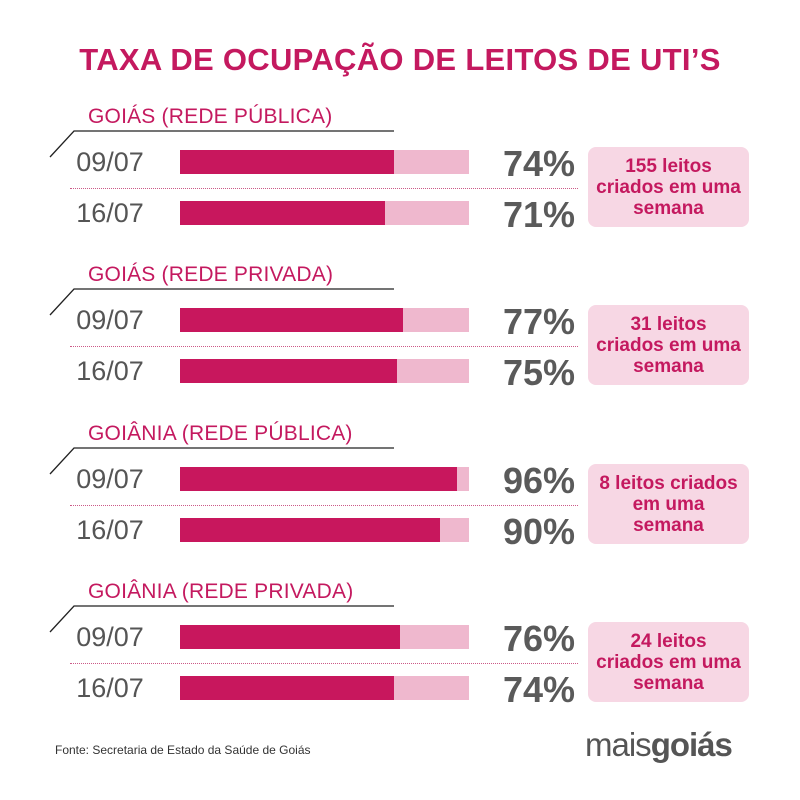 Image resolution: width=800 pixels, height=800 pixels. What do you see at coordinates (538, 321) in the screenshot?
I see `value-label: 77%` at bounding box center [538, 321].